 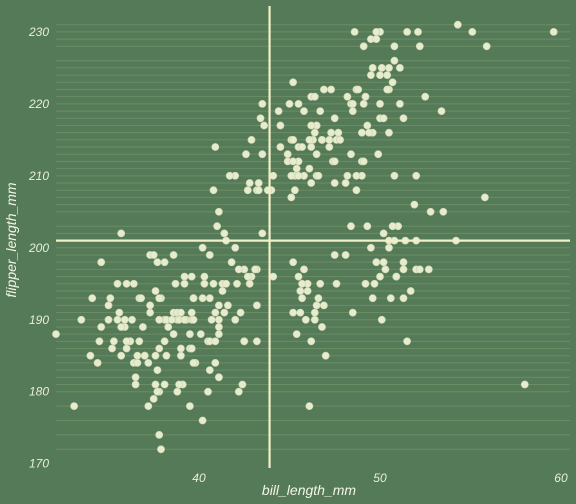 What do you see at coordinates (39, 464) in the screenshot?
I see `y-tick-label: 170` at bounding box center [39, 464].